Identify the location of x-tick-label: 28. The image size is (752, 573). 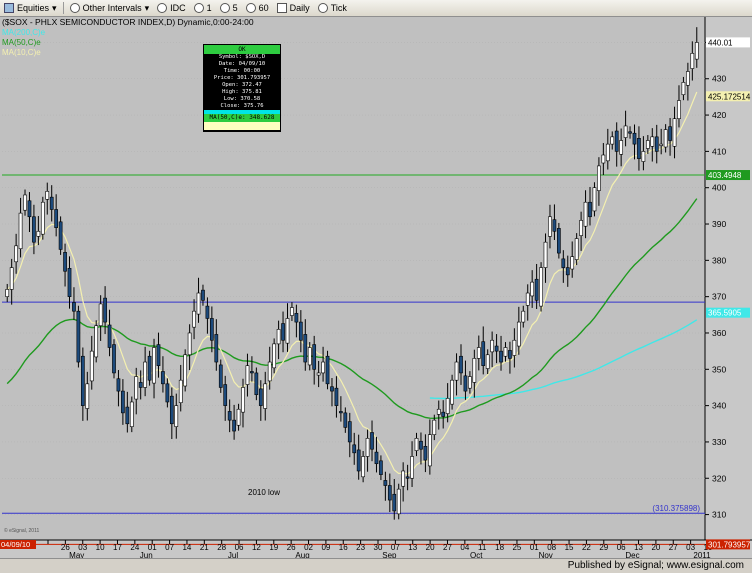
(221, 547).